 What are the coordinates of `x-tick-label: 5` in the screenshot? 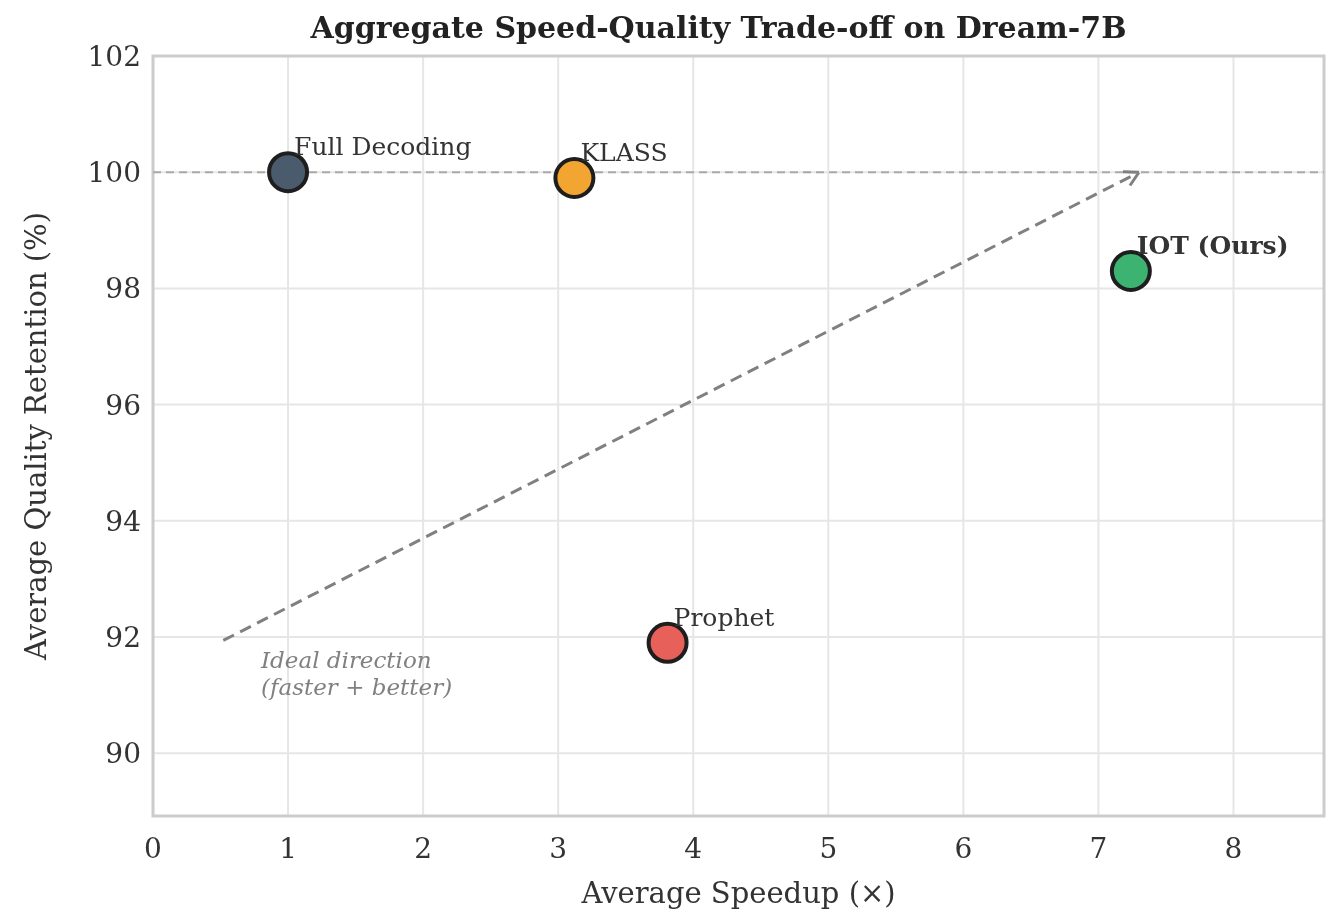 It's located at (828, 848).